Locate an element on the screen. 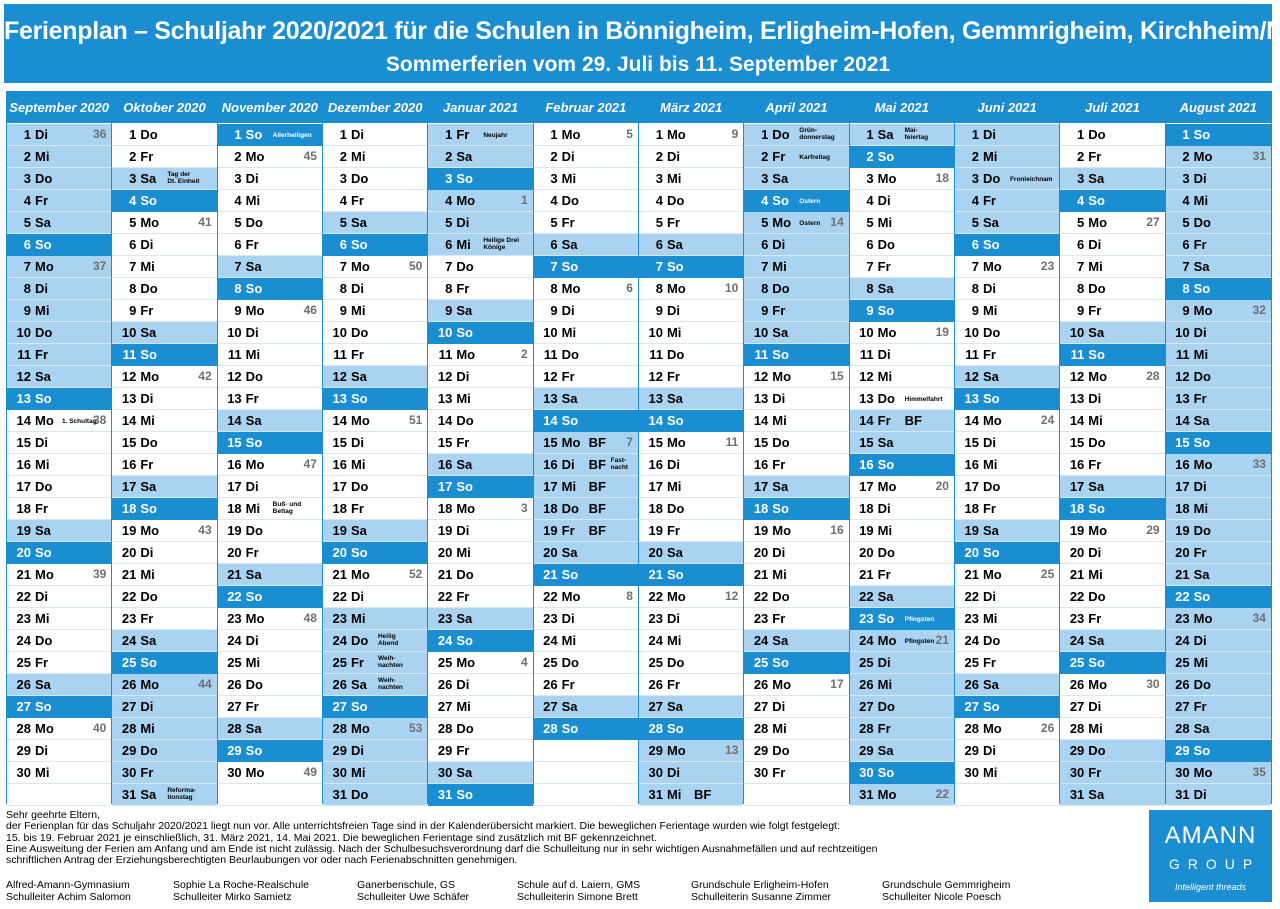  day-cell: 5 Sa is located at coordinates (59, 223).